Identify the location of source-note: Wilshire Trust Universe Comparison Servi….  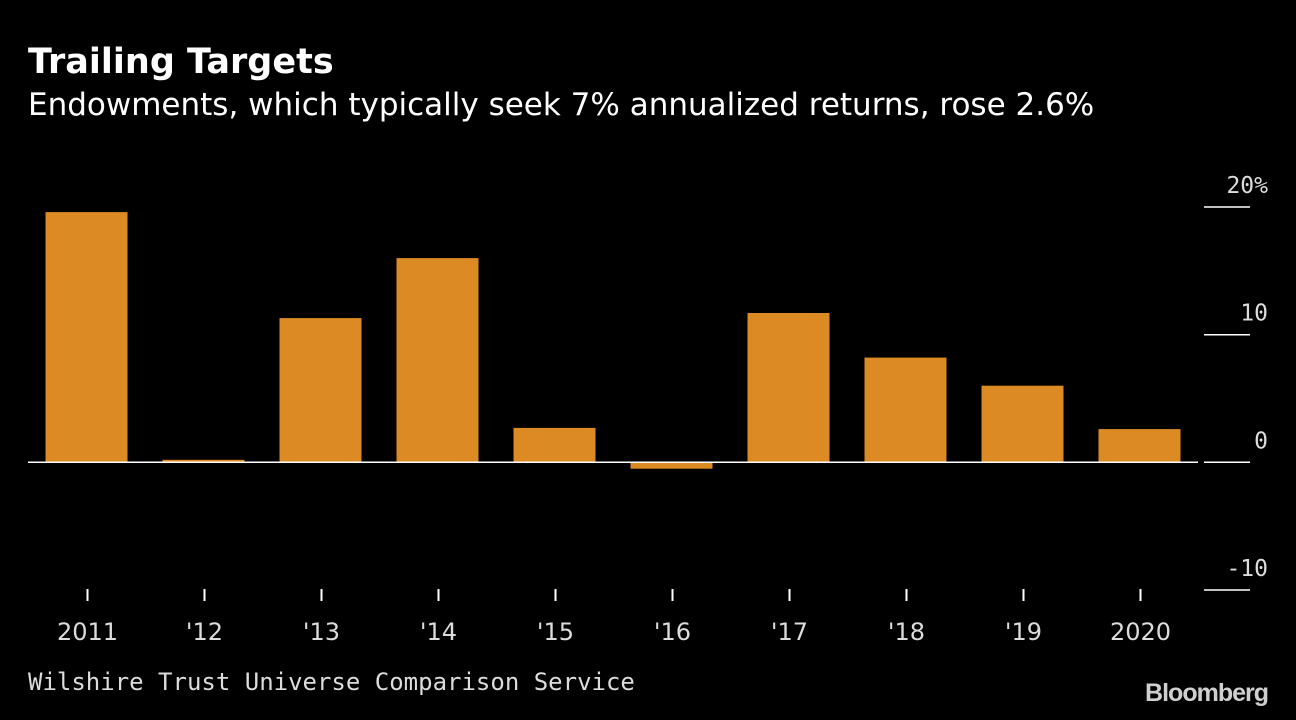
(331, 682).